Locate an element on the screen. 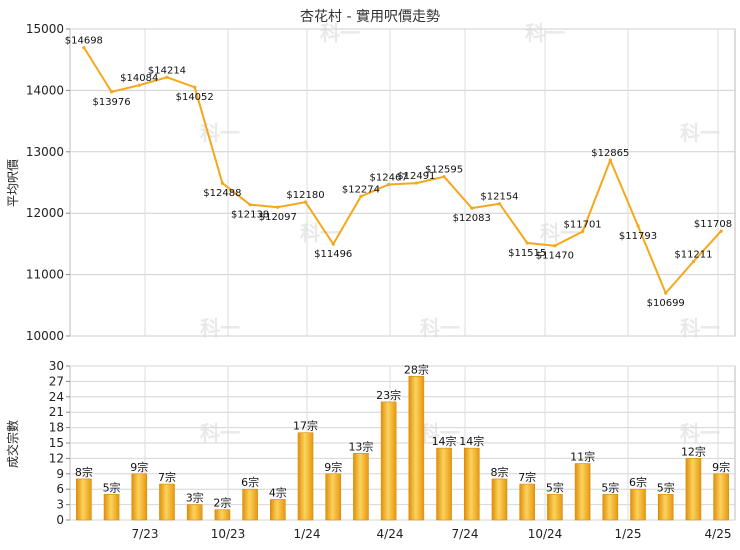 The width and height of the screenshot is (740, 550). y-tick-label: 14000 is located at coordinates (45, 90).